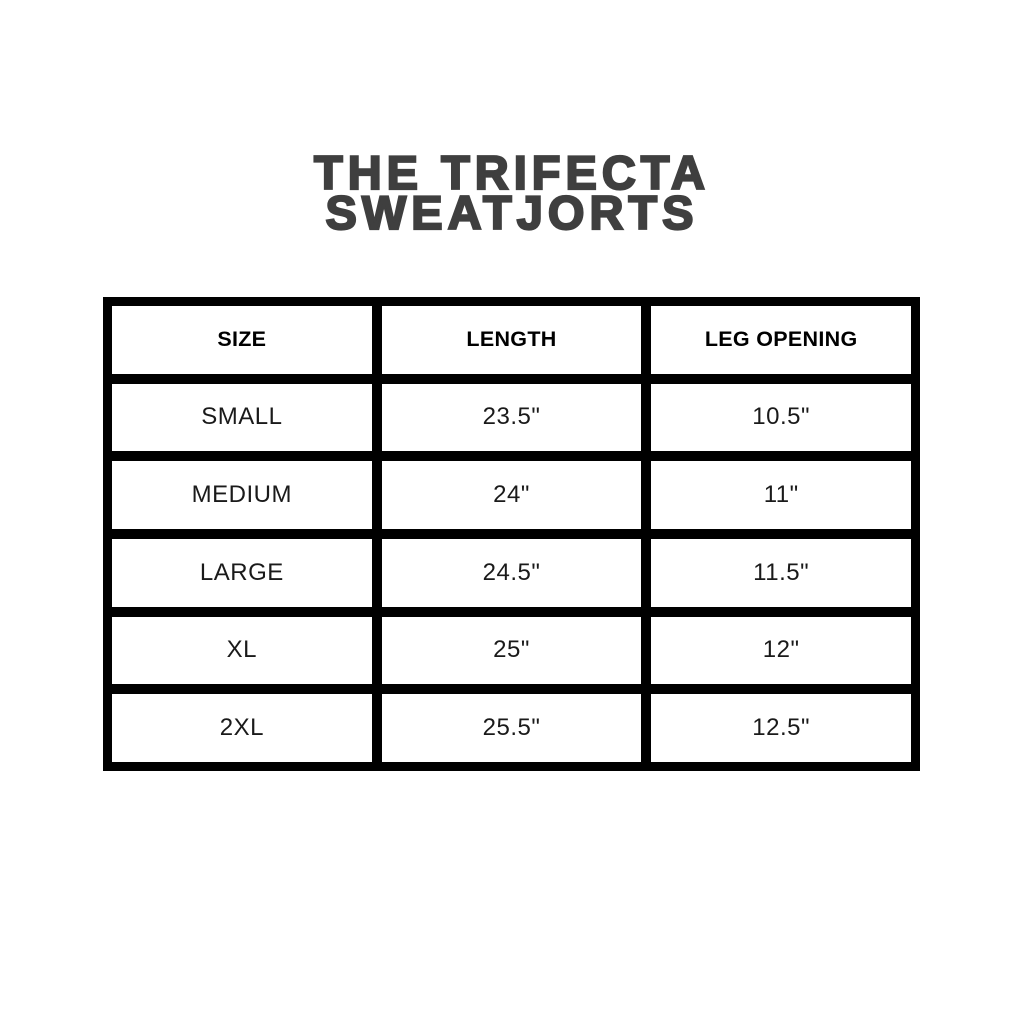 Image resolution: width=1024 pixels, height=1024 pixels. I want to click on product-title-line1: THE TRIFECTA, so click(511, 172).